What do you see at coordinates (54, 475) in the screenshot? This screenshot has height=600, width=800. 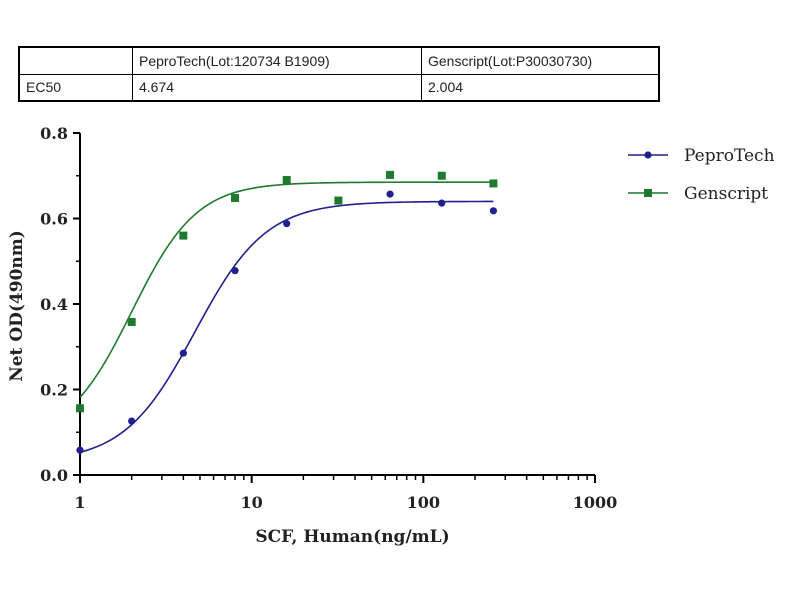 I see `y-tick-label: 0.0` at bounding box center [54, 475].